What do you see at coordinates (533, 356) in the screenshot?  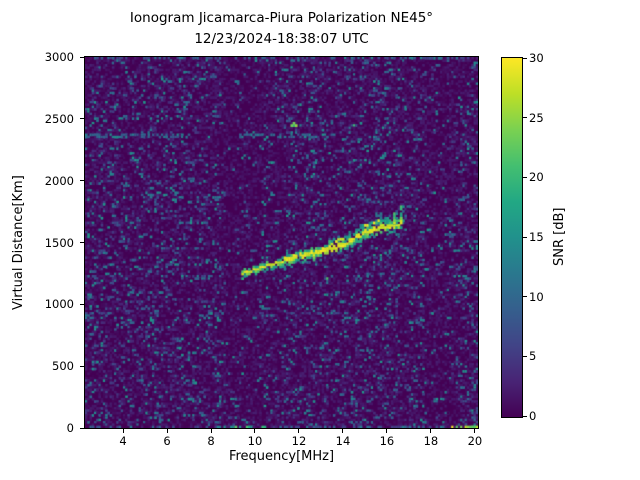 I see `colorbar-tick-label: 5` at bounding box center [533, 356].